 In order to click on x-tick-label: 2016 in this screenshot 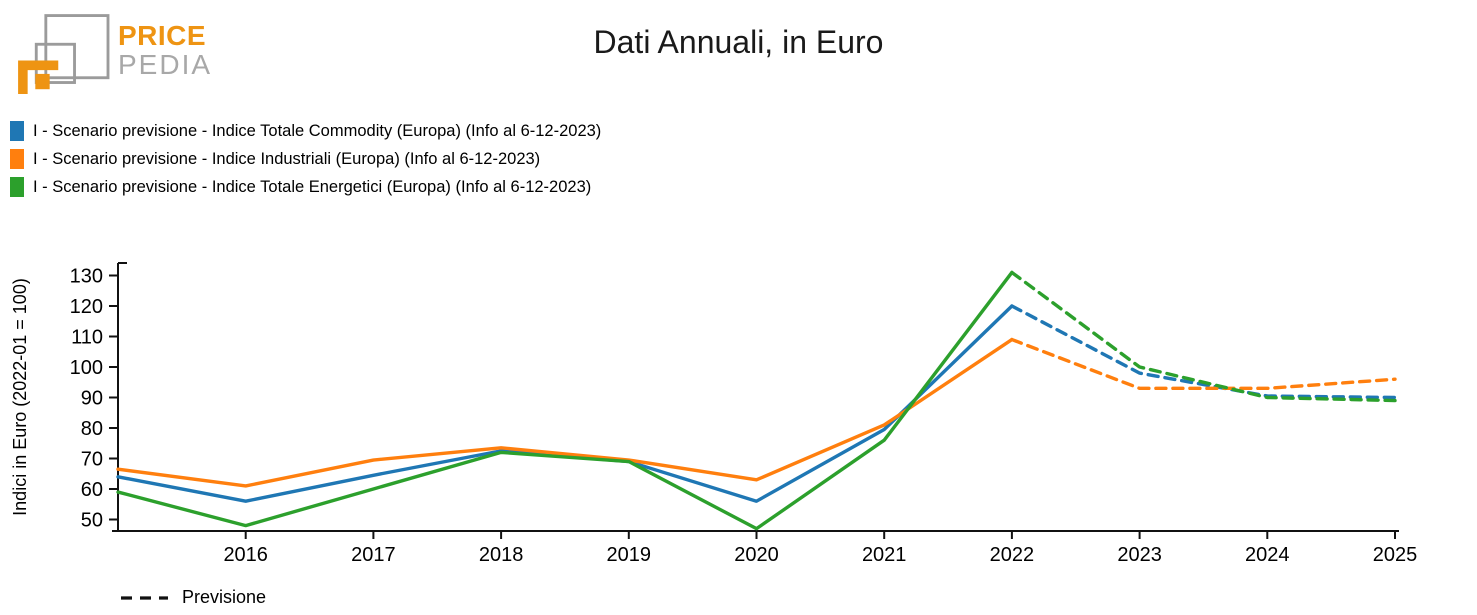, I will do `click(245, 555)`.